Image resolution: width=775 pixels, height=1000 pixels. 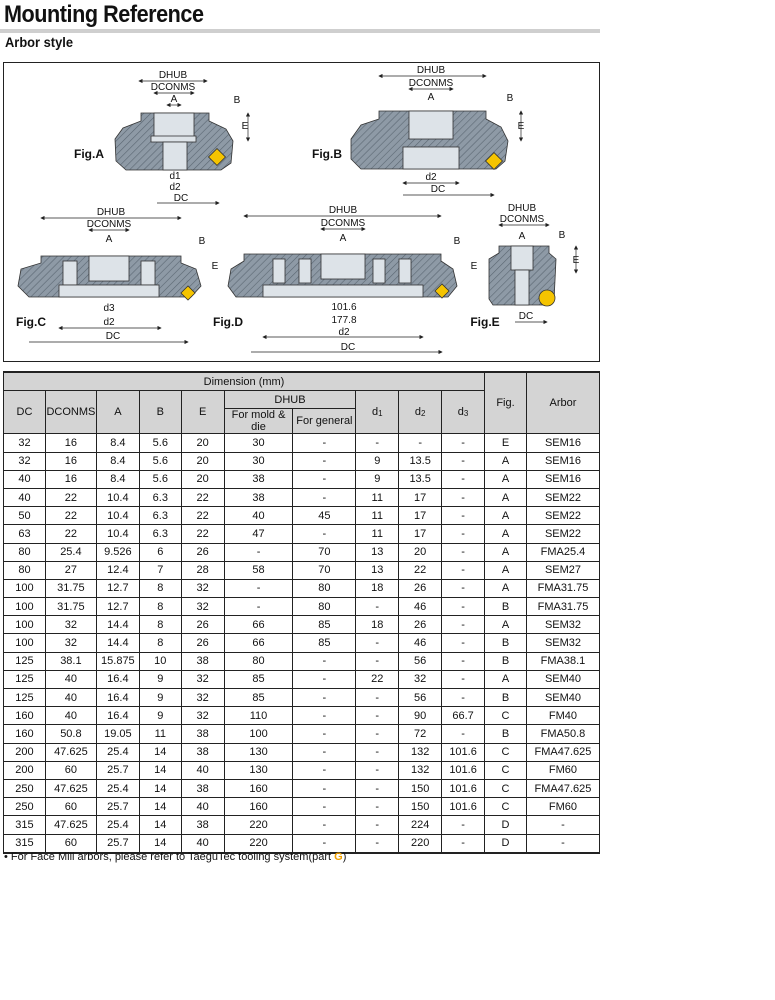 What do you see at coordinates (563, 716) in the screenshot?
I see `table-cell: FM40` at bounding box center [563, 716].